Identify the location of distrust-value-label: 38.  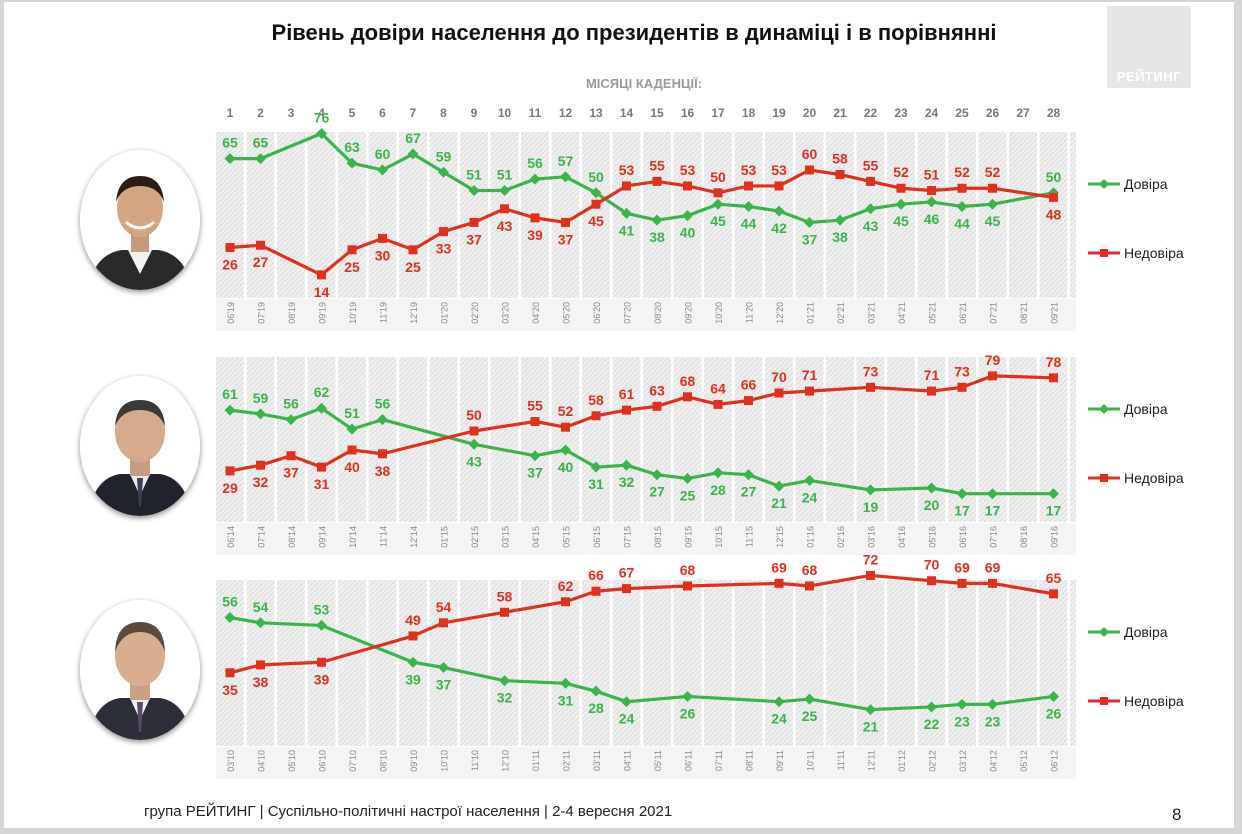
(261, 682).